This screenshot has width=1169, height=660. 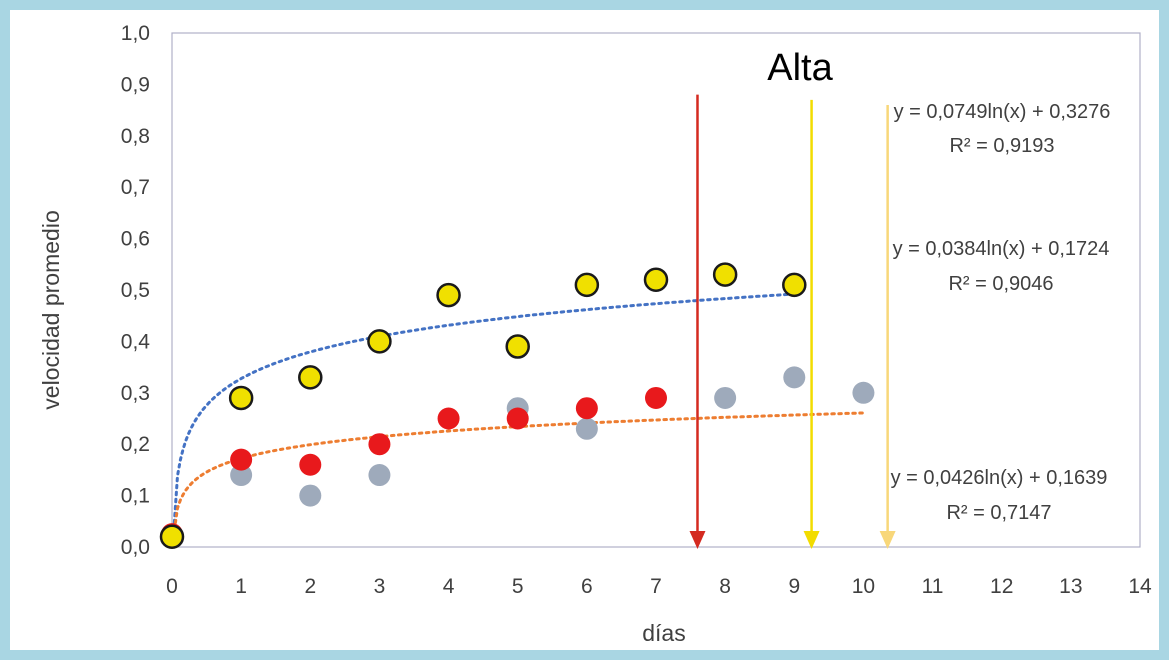 I want to click on x-tick-label: 13, so click(x=1070, y=586).